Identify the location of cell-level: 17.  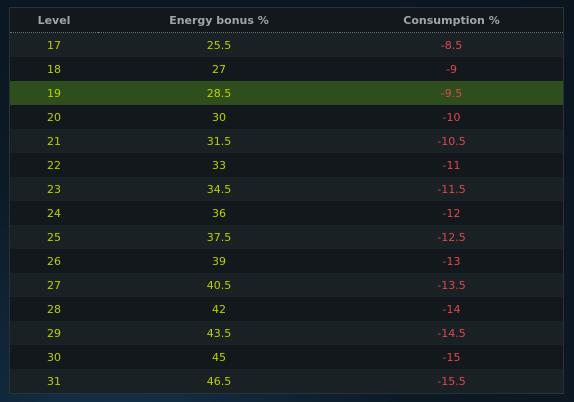
(54, 44).